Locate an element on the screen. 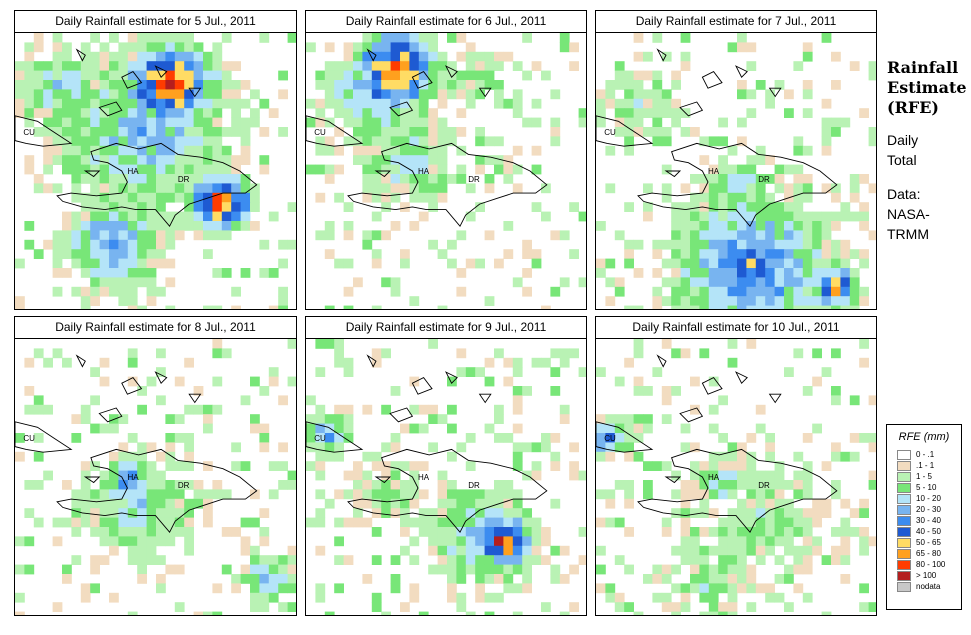 This screenshot has width=971, height=635. legend-label: 10 - 20 is located at coordinates (928, 498).